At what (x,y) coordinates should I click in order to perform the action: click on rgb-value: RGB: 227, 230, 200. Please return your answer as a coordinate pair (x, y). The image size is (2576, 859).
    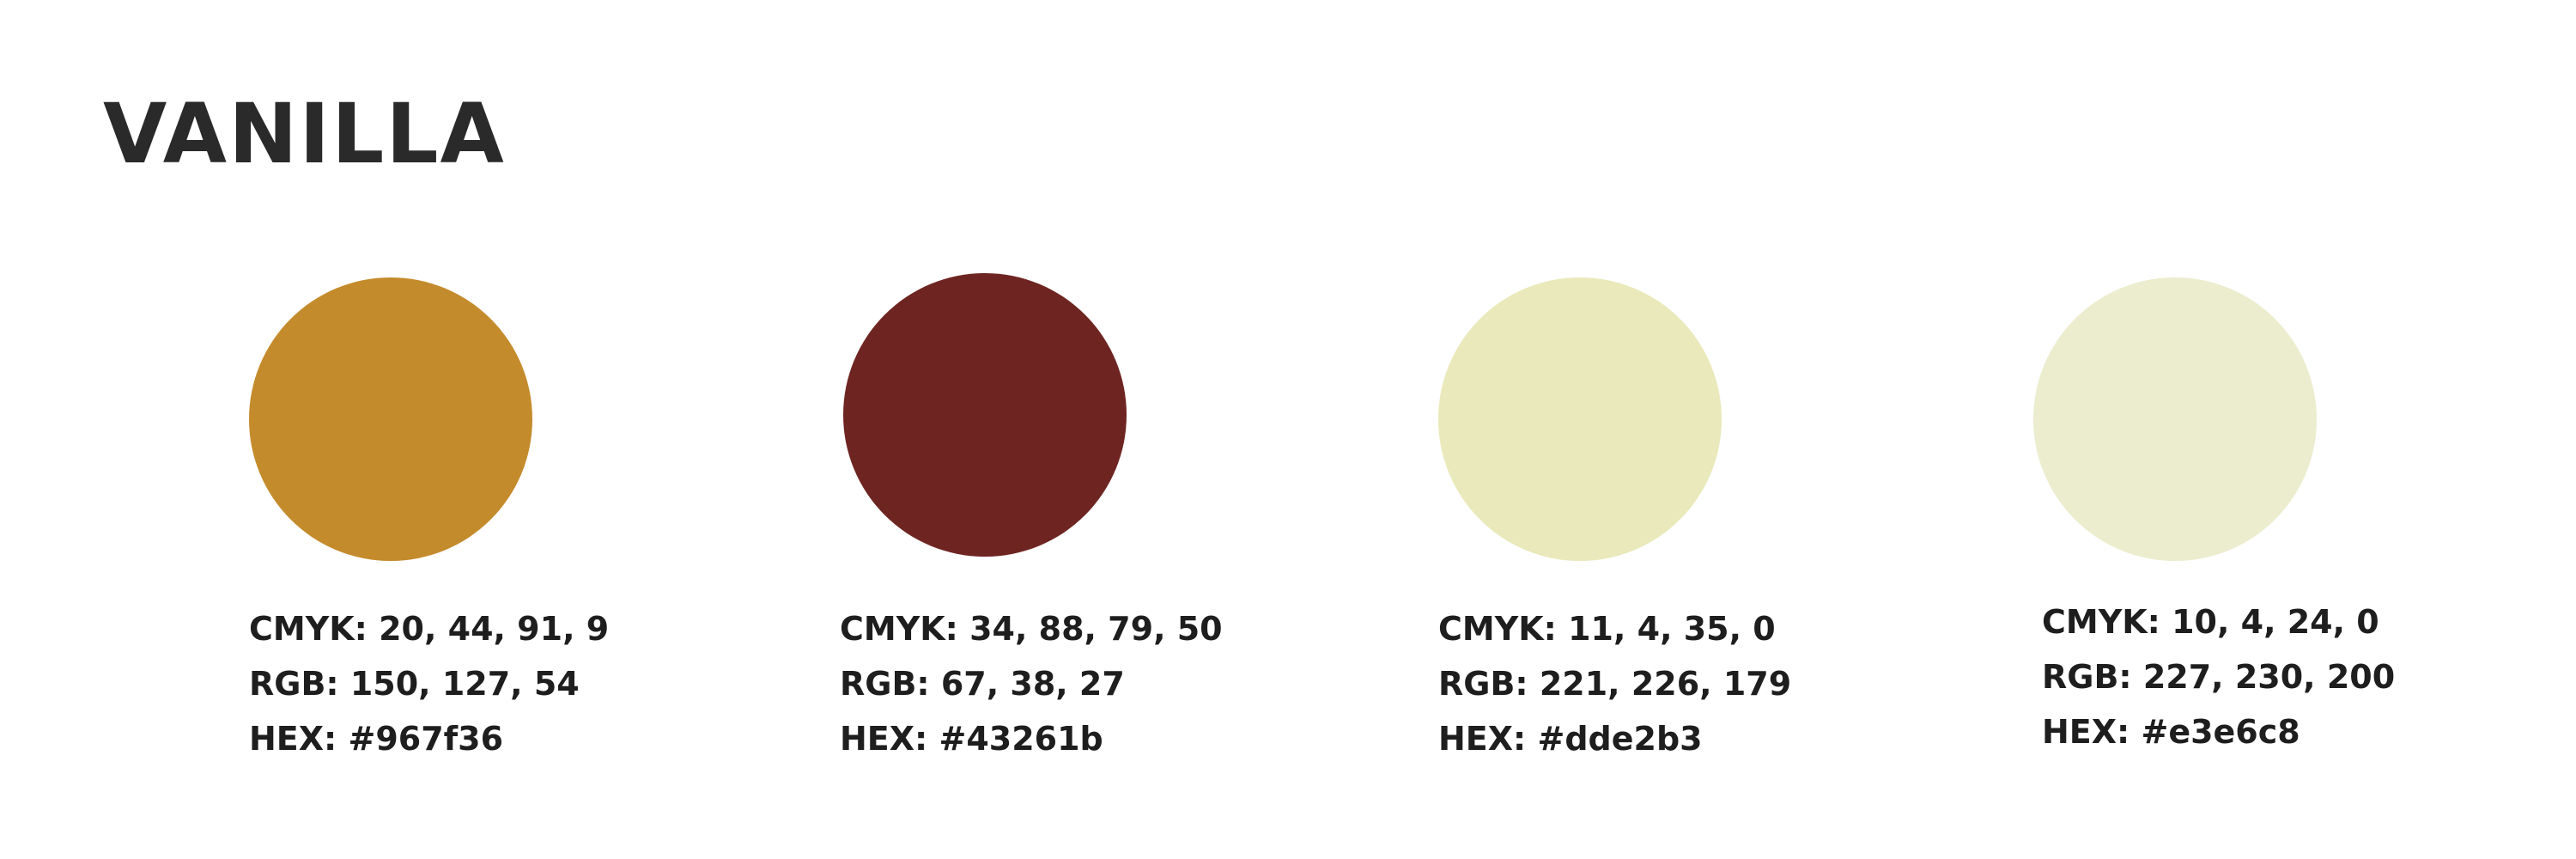
    Looking at the image, I should click on (2219, 677).